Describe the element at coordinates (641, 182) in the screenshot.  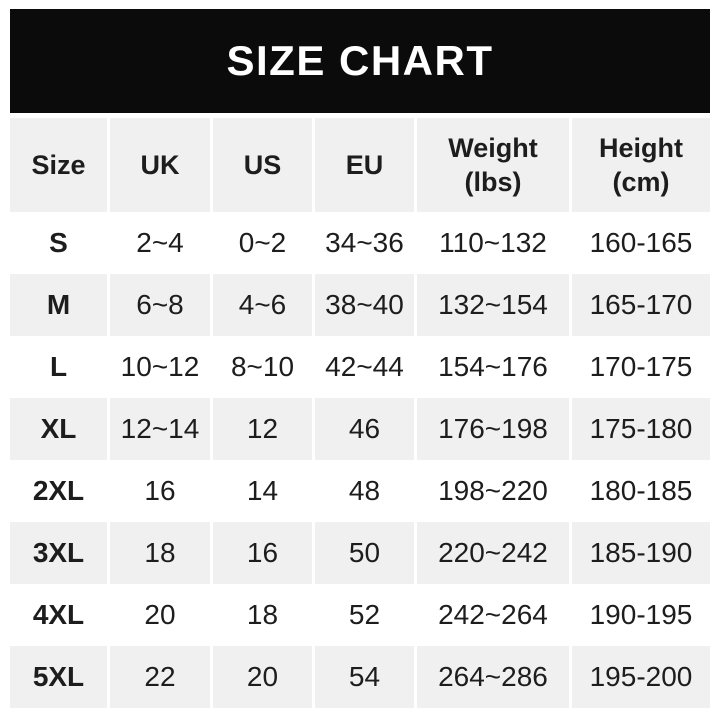
I see `column-header-height-unit: (cm)` at that location.